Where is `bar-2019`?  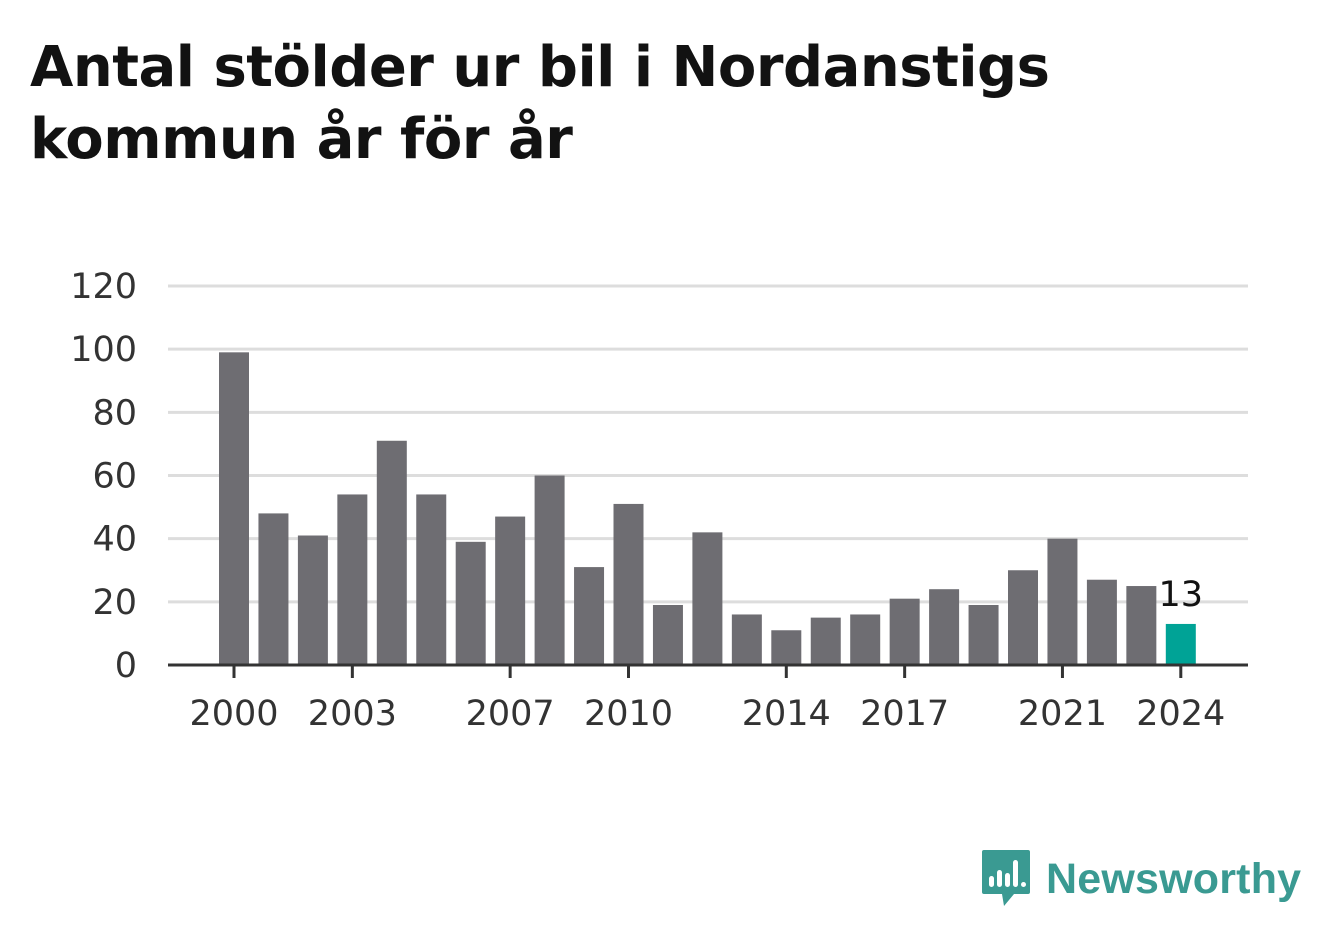 bar-2019 is located at coordinates (983, 634).